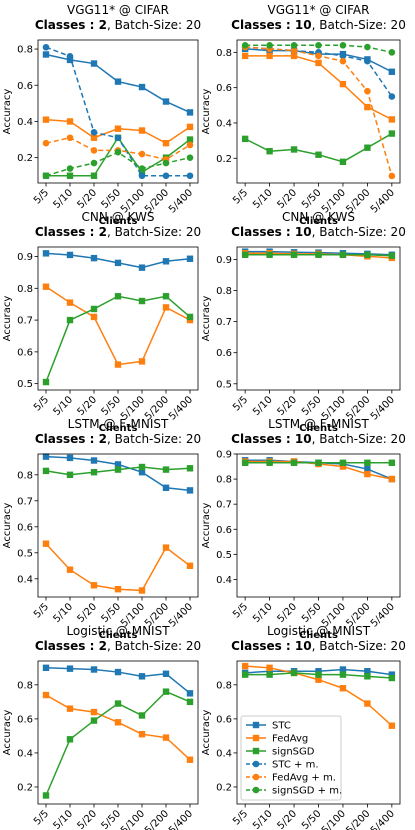 The image size is (415, 830). Describe the element at coordinates (319, 10) in the screenshot. I see `chart-title: VGG11* @ CIFAR` at that location.